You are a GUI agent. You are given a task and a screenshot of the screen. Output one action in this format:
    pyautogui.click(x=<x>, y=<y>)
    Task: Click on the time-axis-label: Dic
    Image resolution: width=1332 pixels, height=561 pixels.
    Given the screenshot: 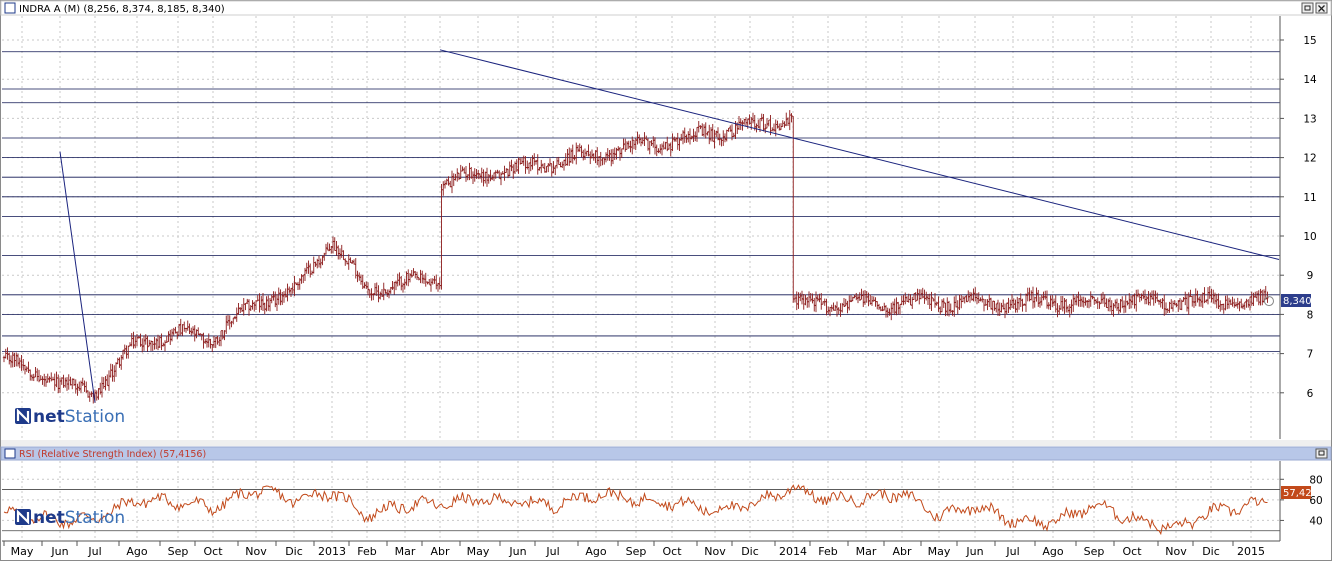 What is the action you would take?
    pyautogui.click(x=1211, y=551)
    